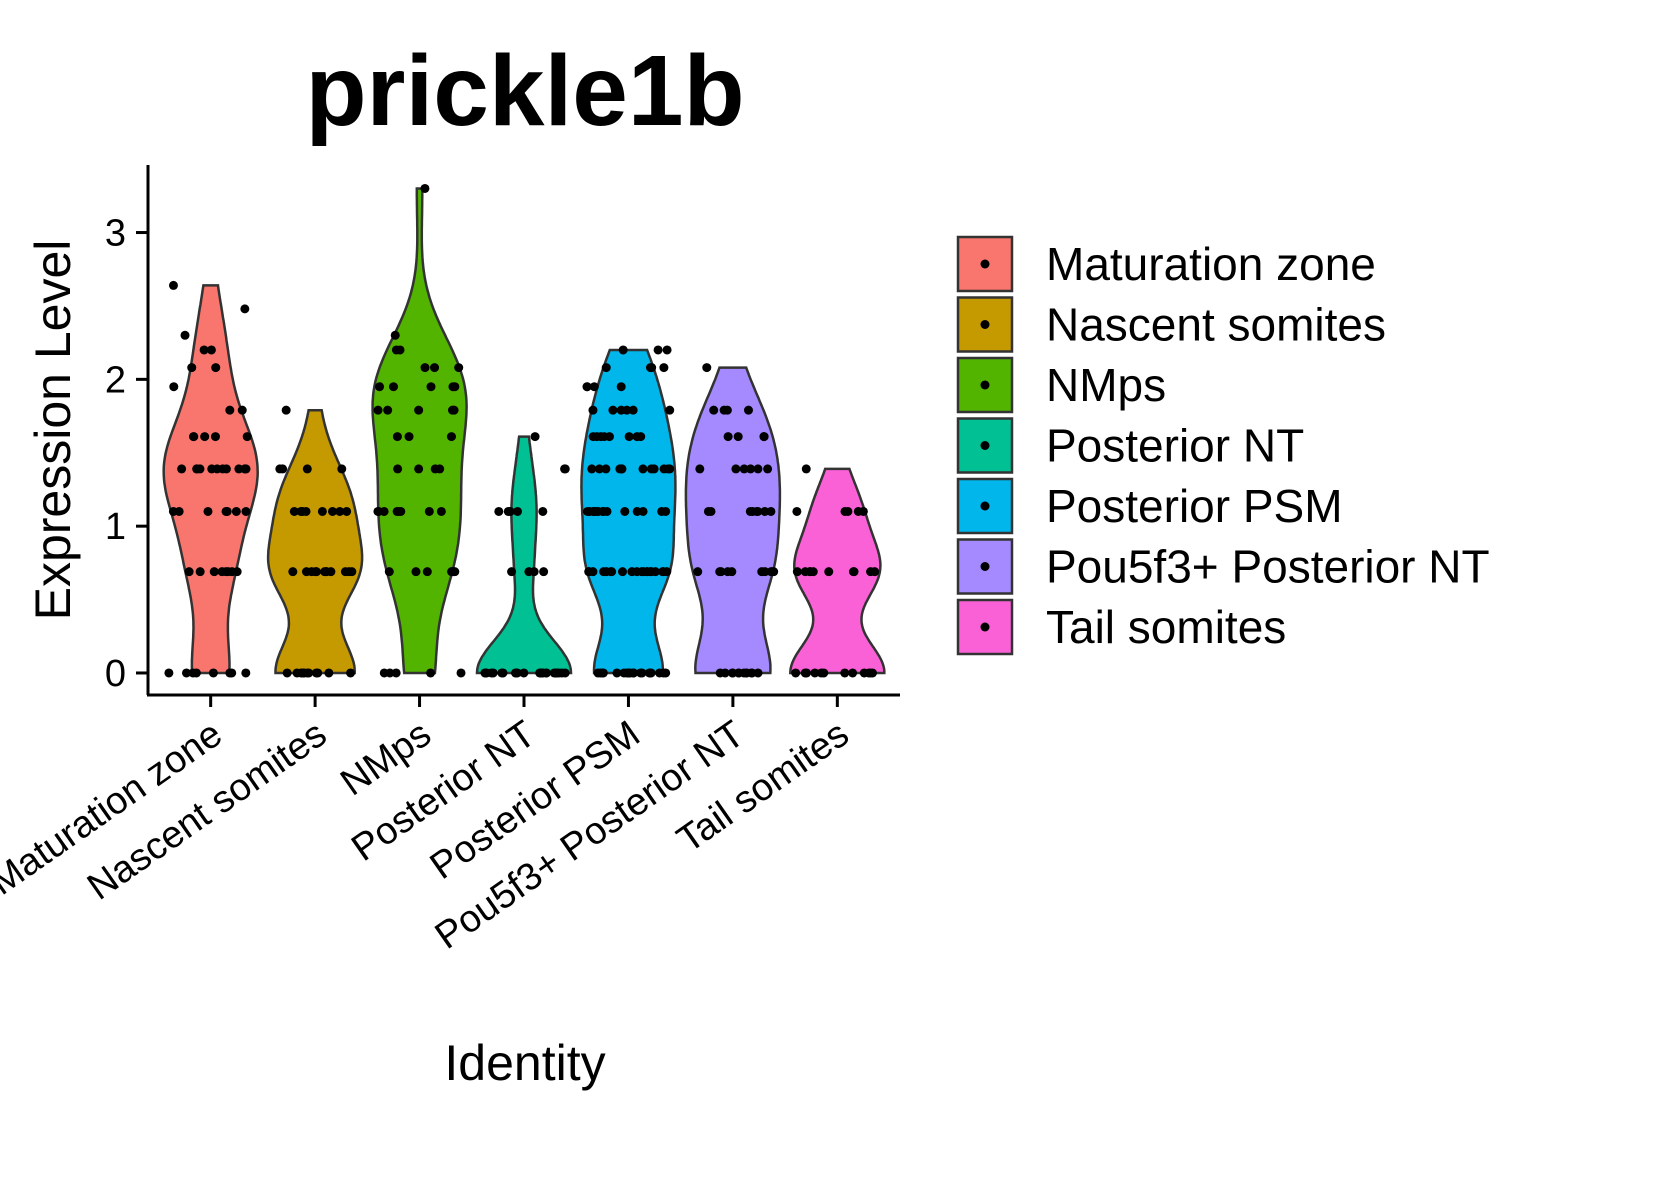 The width and height of the screenshot is (1653, 1181). What do you see at coordinates (53, 430) in the screenshot?
I see `y-axis-label: Expression Level` at bounding box center [53, 430].